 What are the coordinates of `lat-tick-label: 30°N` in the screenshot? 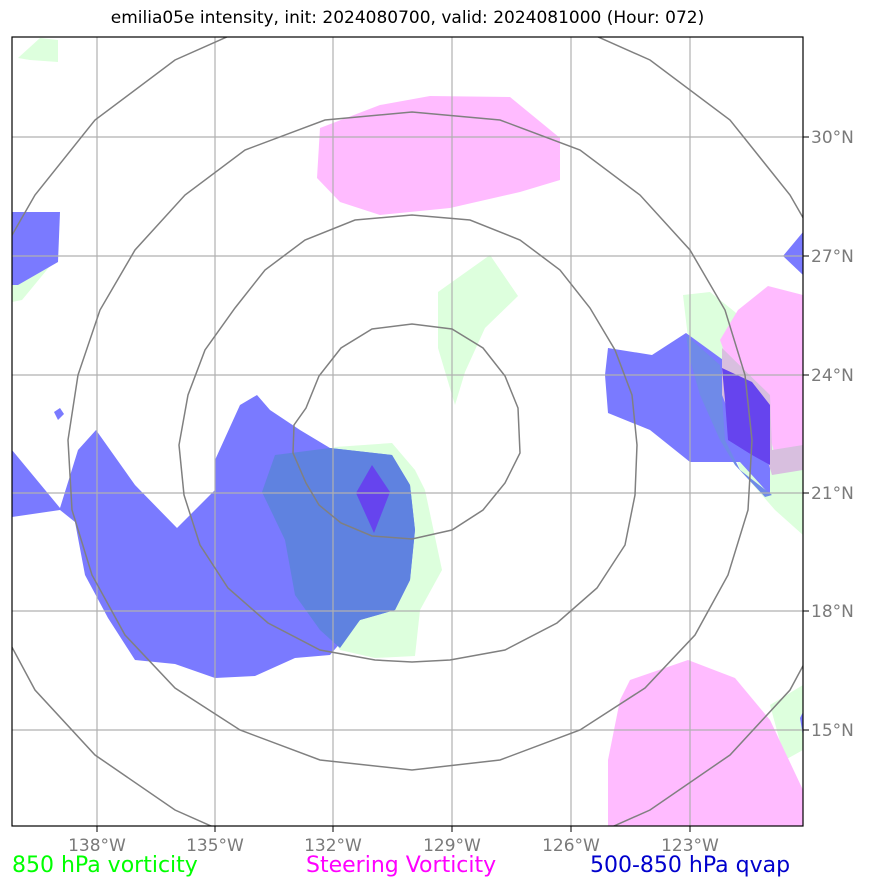 It's located at (832, 138).